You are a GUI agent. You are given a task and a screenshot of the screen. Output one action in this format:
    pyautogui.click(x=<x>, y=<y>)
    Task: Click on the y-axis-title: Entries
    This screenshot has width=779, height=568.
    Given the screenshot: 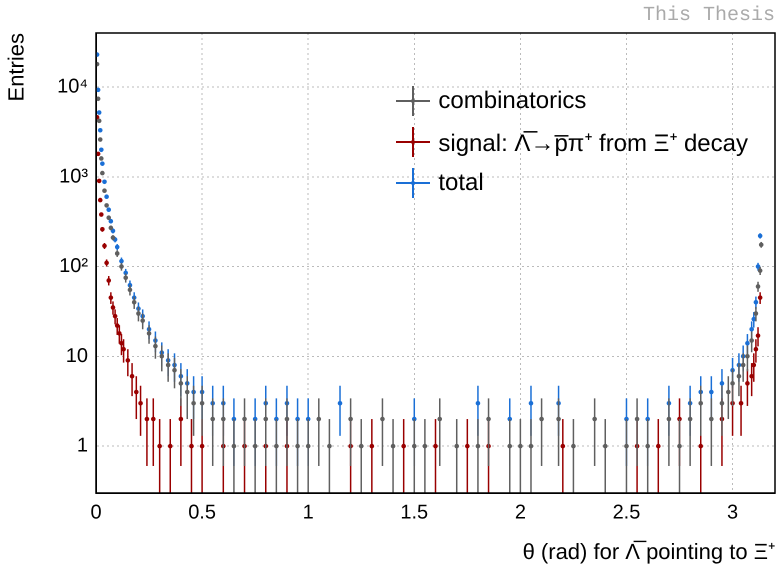 What is the action you would take?
    pyautogui.click(x=15, y=67)
    